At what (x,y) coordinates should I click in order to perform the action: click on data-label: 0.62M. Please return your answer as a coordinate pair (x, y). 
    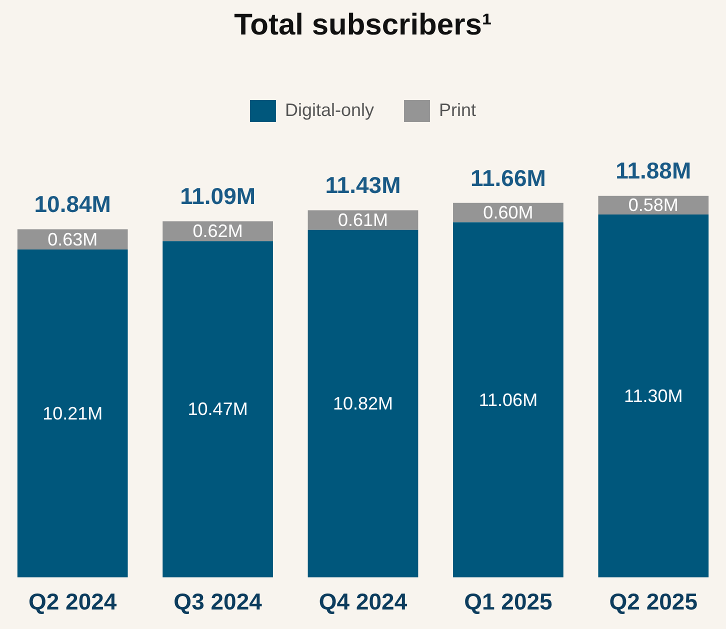
    Looking at the image, I should click on (217, 231).